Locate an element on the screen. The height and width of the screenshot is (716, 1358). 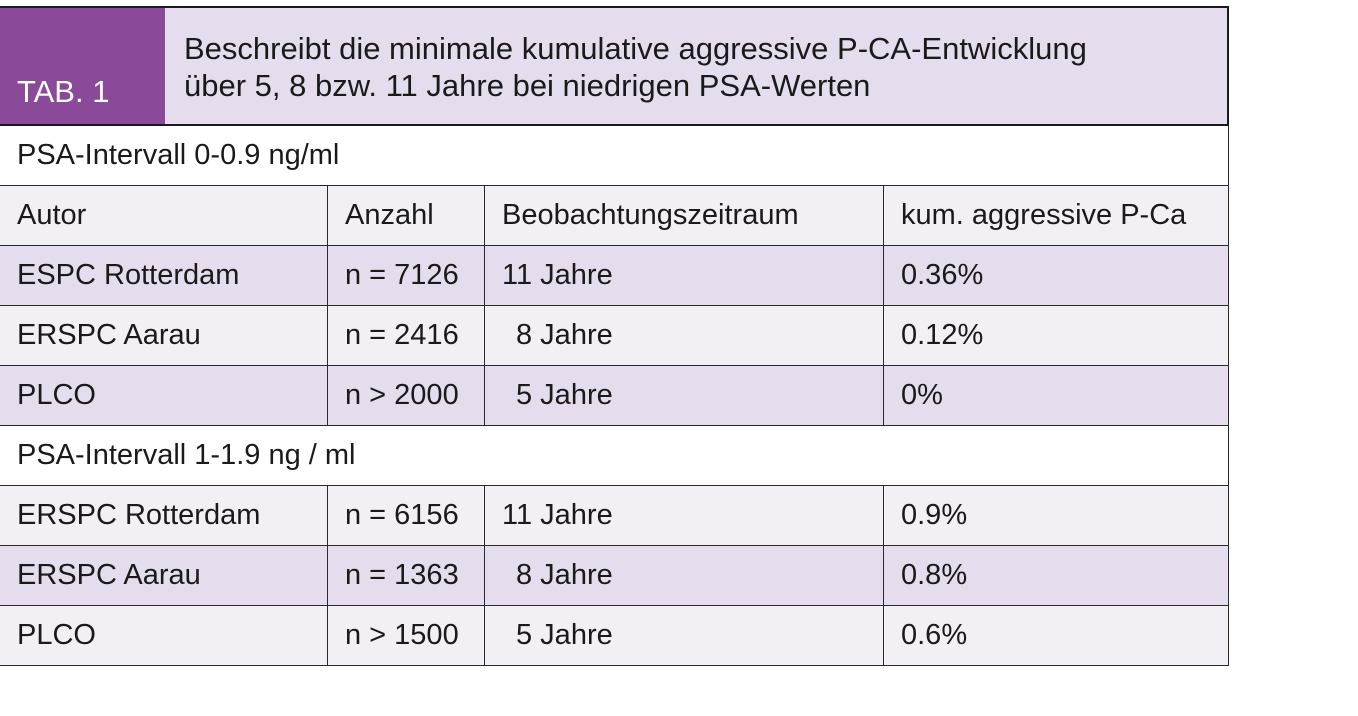
table-row: PLCO n > 2000 5 Jahre 0% is located at coordinates (614, 396).